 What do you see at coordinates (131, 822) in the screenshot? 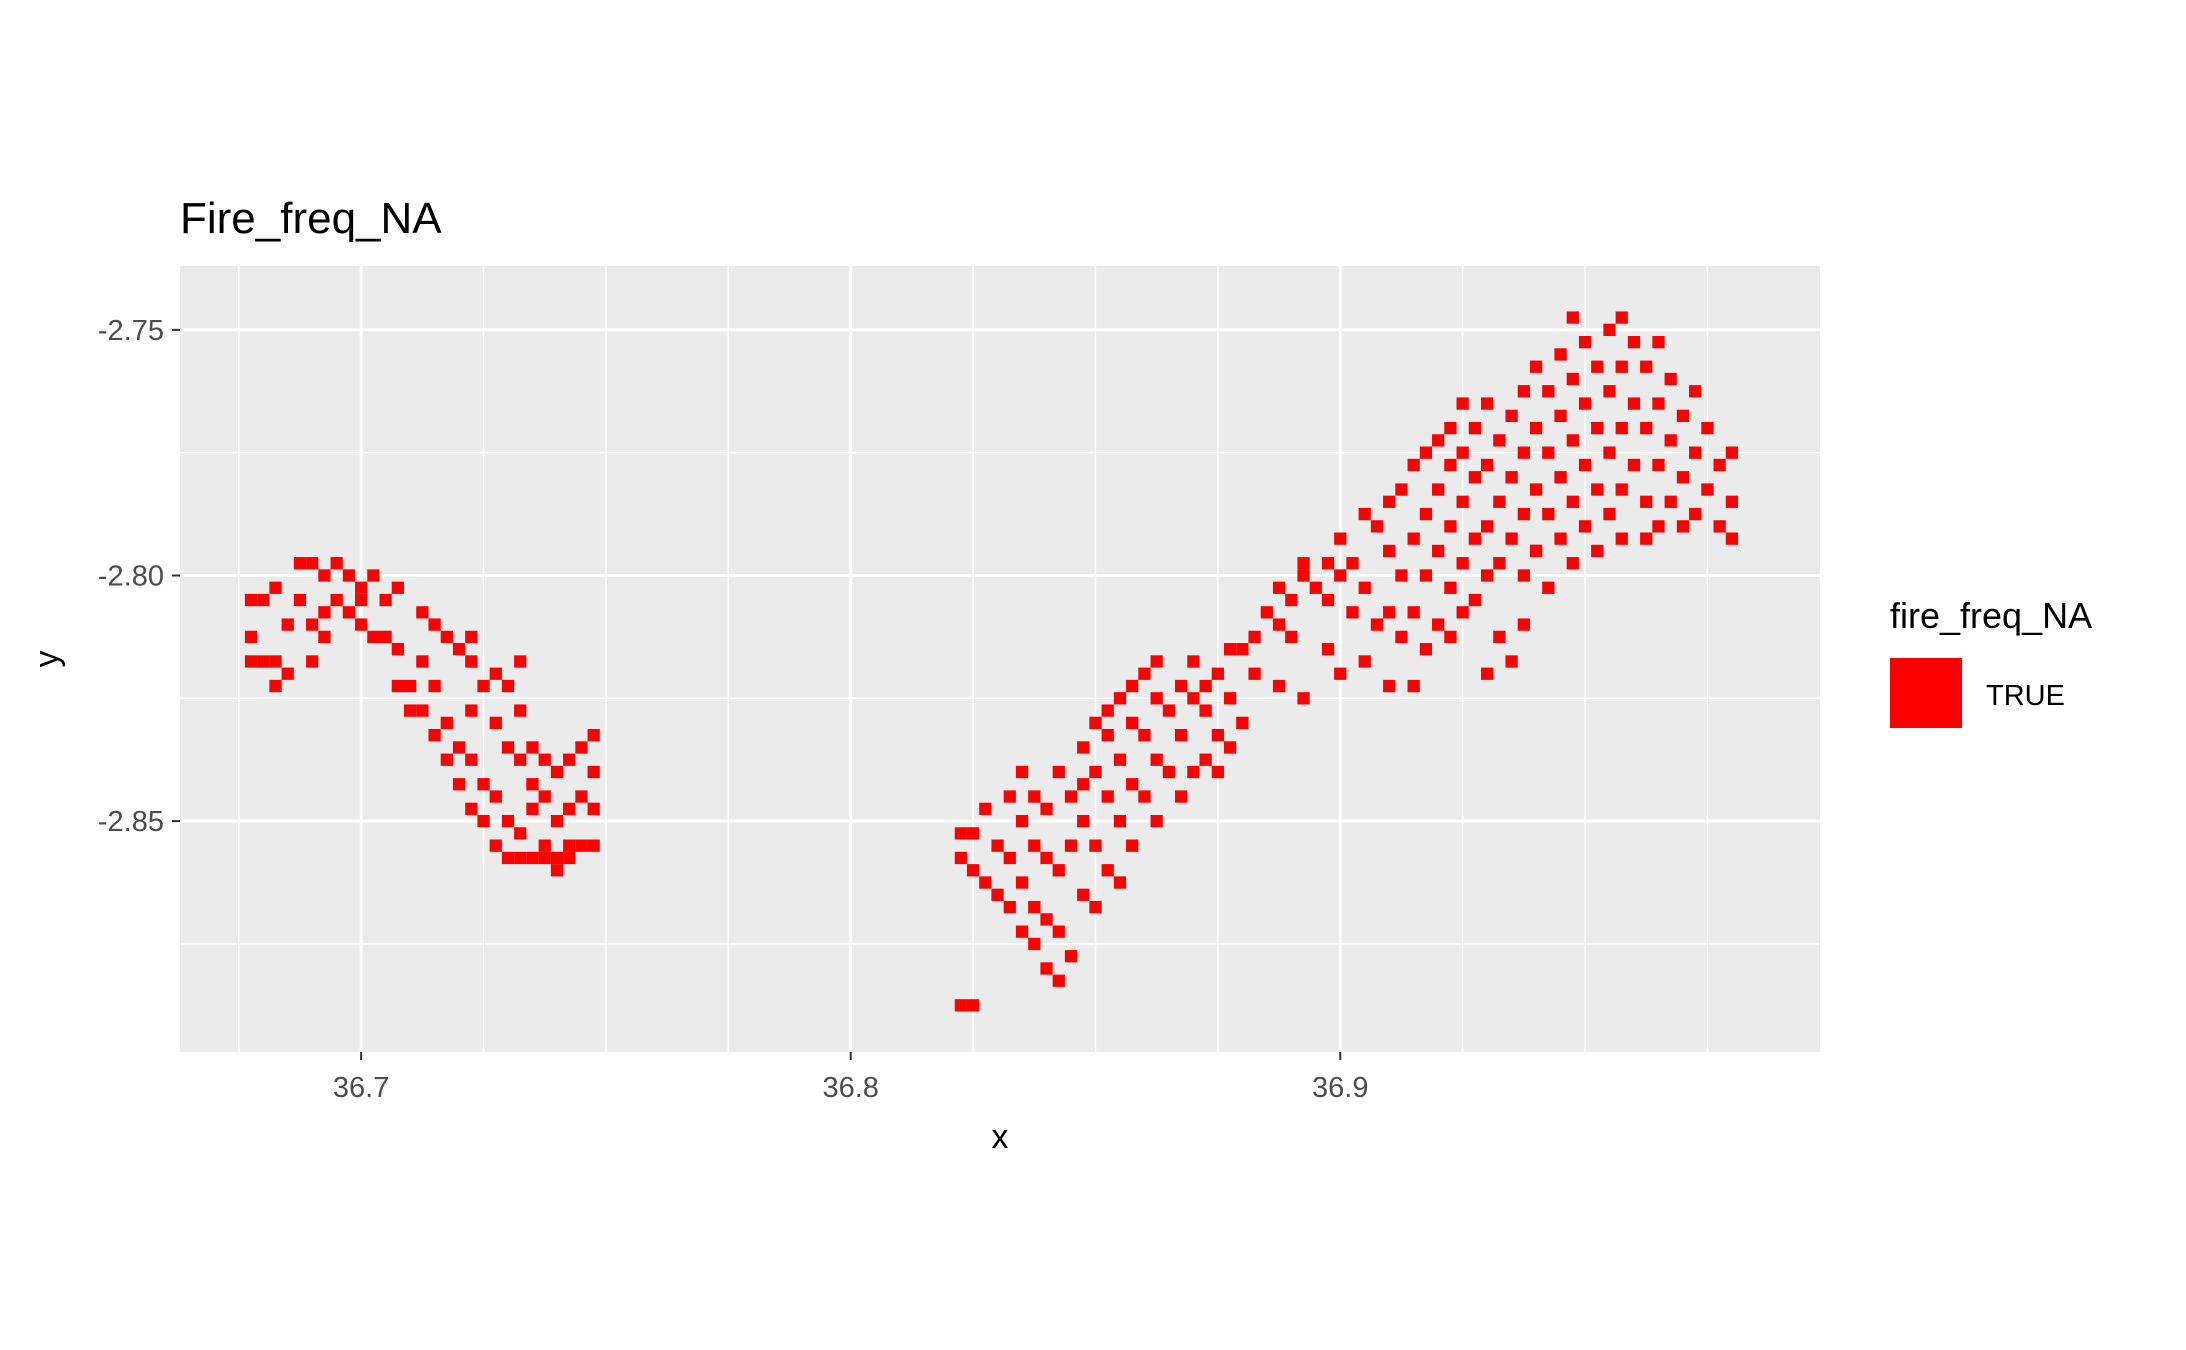
I see `y-tick-label: -2.85` at bounding box center [131, 822].